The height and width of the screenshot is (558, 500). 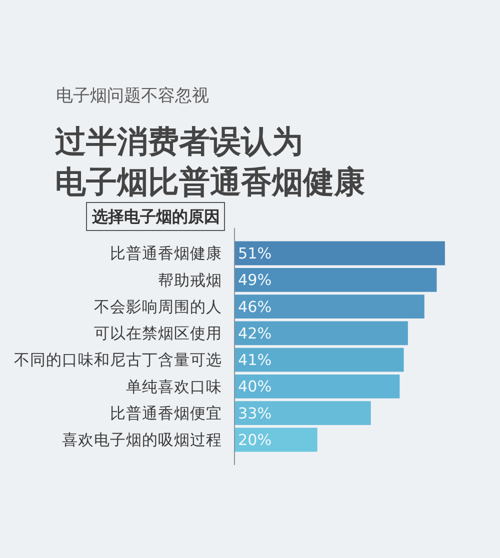 What do you see at coordinates (118, 360) in the screenshot?
I see `y-tick-label: 不同的口味和尼古丁含量可选` at bounding box center [118, 360].